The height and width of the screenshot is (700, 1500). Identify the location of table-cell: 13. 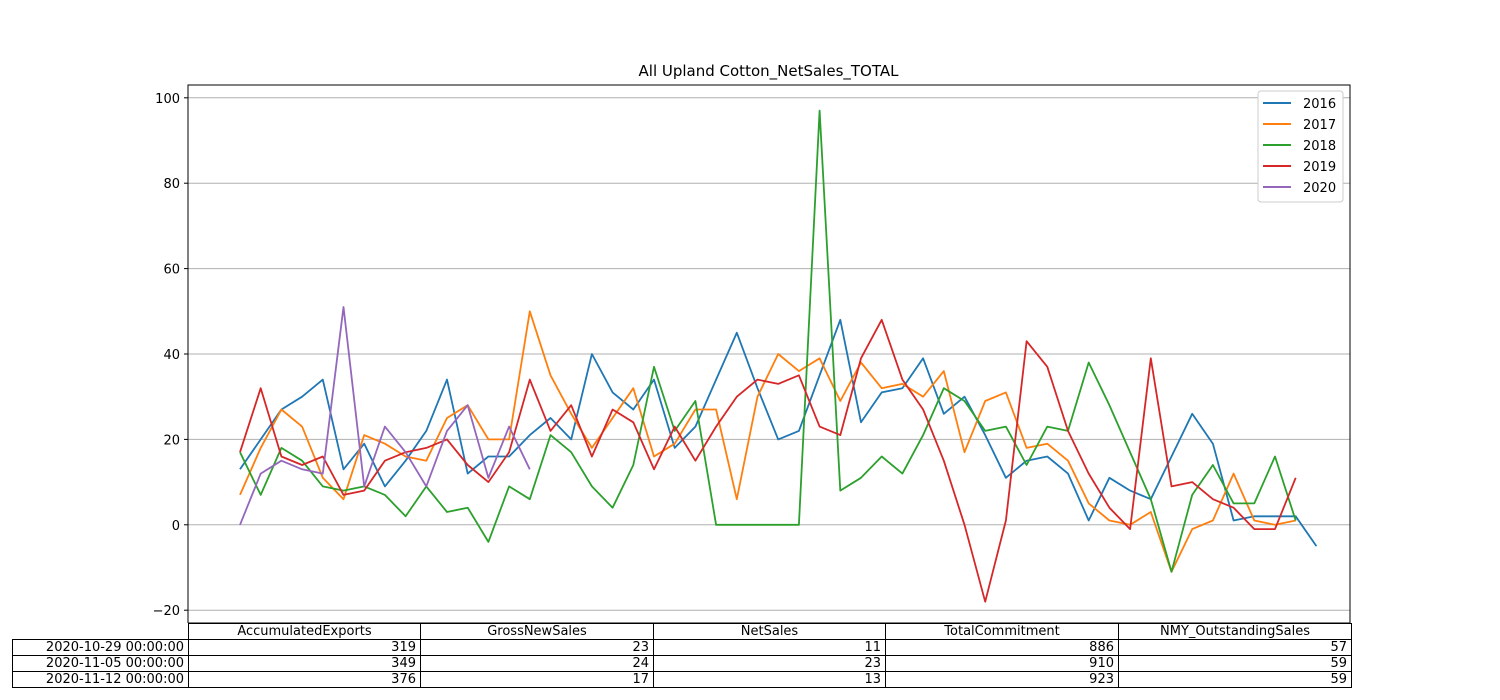
(769, 679).